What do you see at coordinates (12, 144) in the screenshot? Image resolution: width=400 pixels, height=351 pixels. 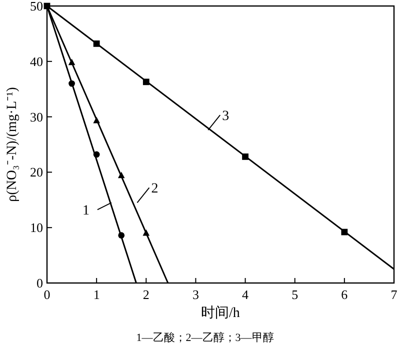 I see `y-axis-title: ρ(NO₃⁻-N)/(mg·L⁻¹)` at bounding box center [12, 144].